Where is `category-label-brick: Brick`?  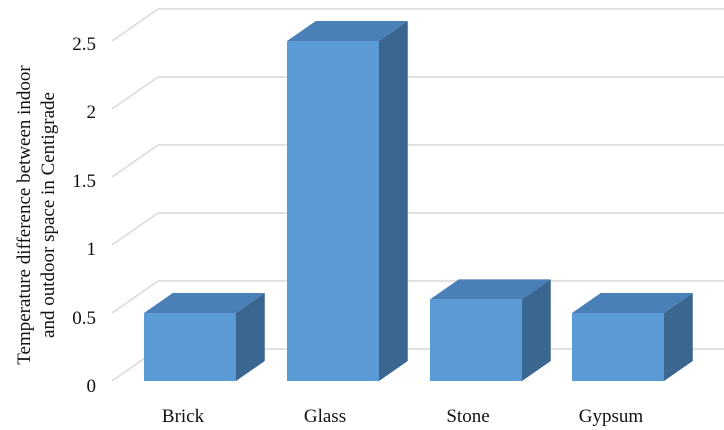 category-label-brick: Brick is located at coordinates (183, 416).